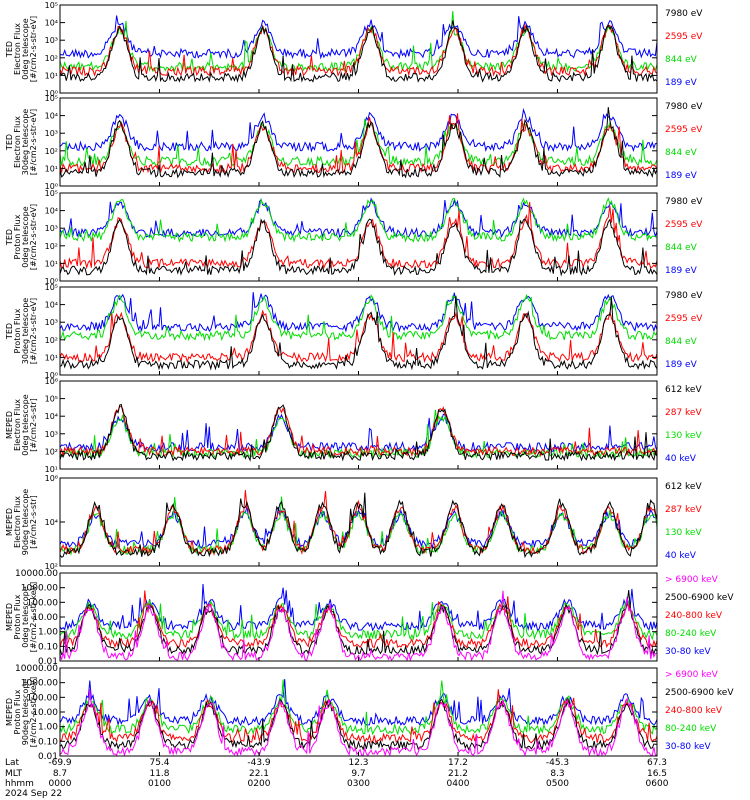  What do you see at coordinates (51, 98) in the screenshot?
I see `panel-2-ytick-label: 10⁵` at bounding box center [51, 98].